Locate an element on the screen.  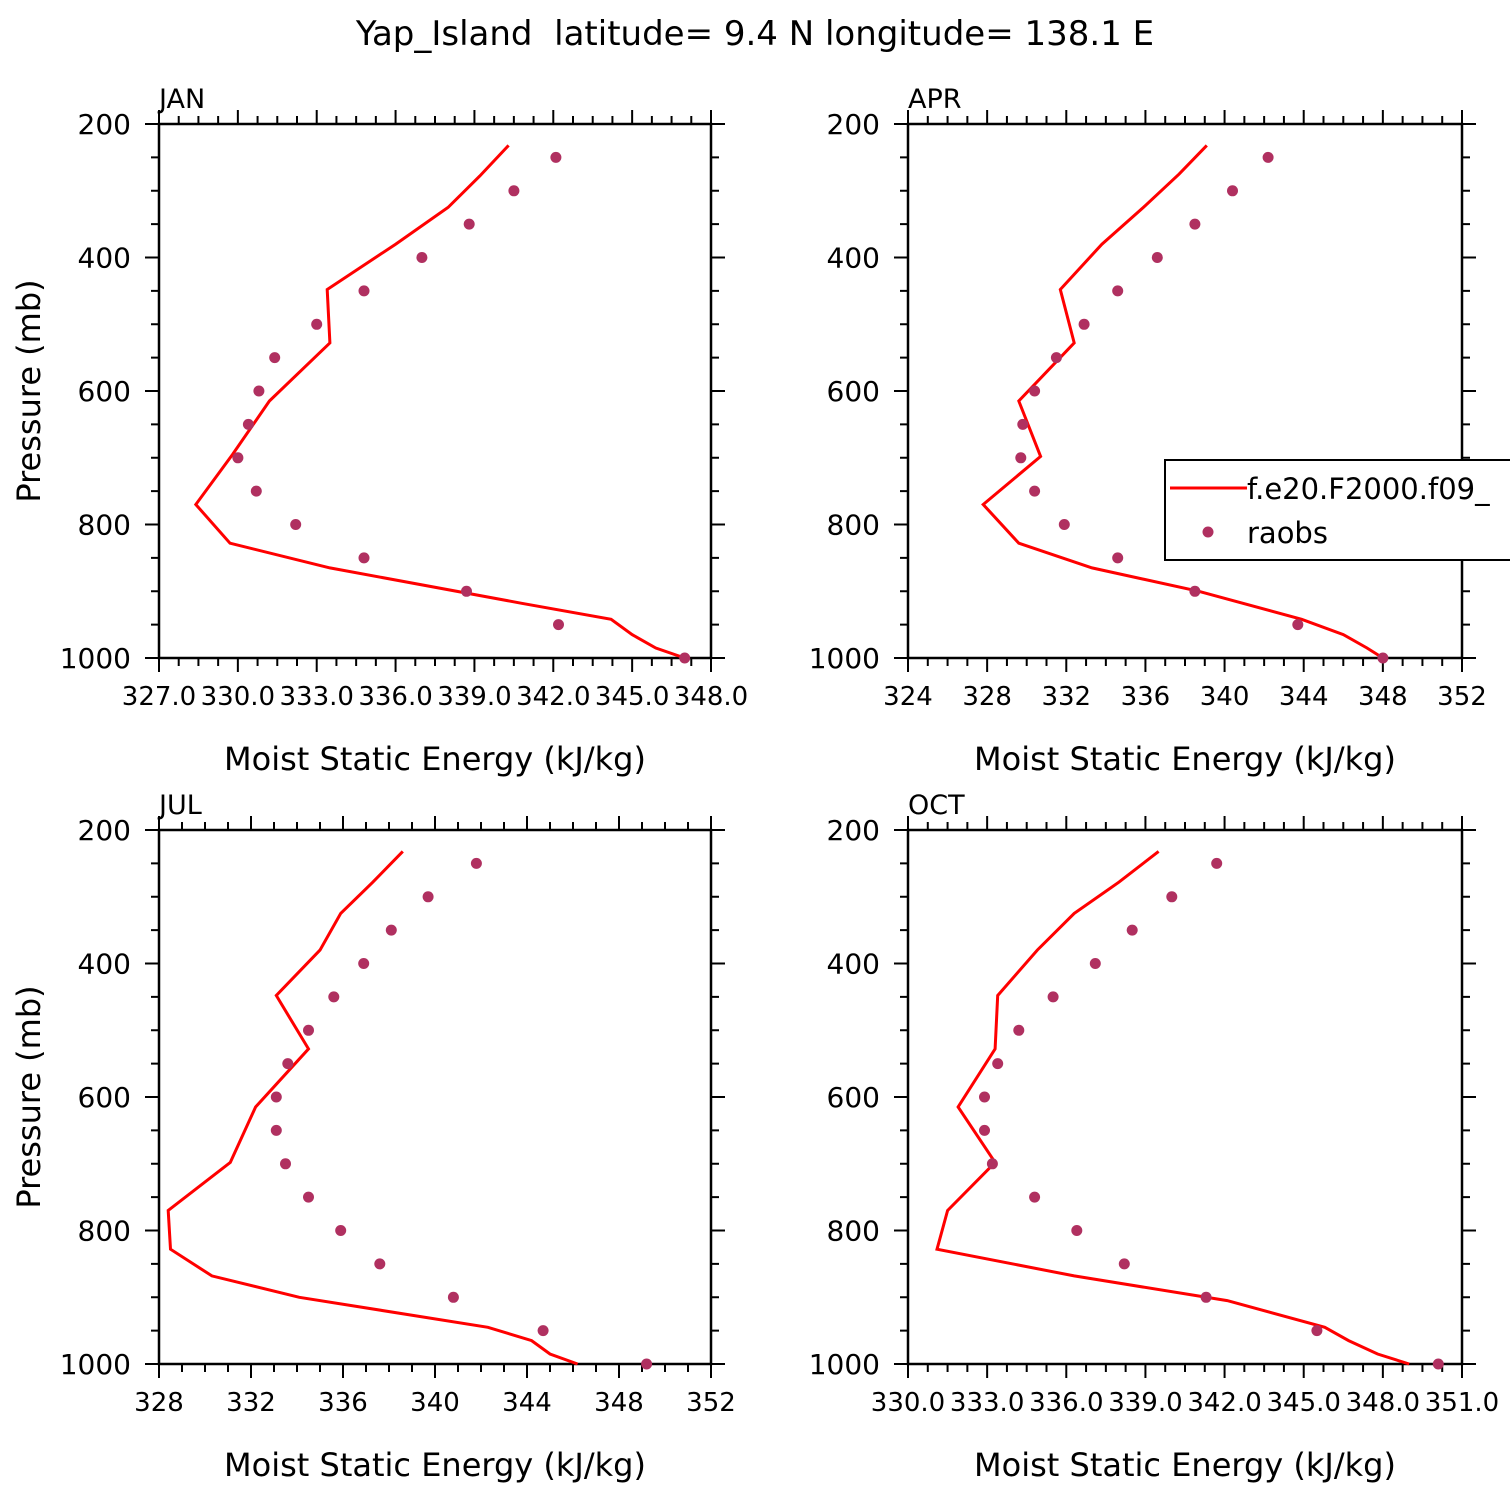
legend: f.e20.F2000.f09_raobs is located at coordinates (1337, 510).